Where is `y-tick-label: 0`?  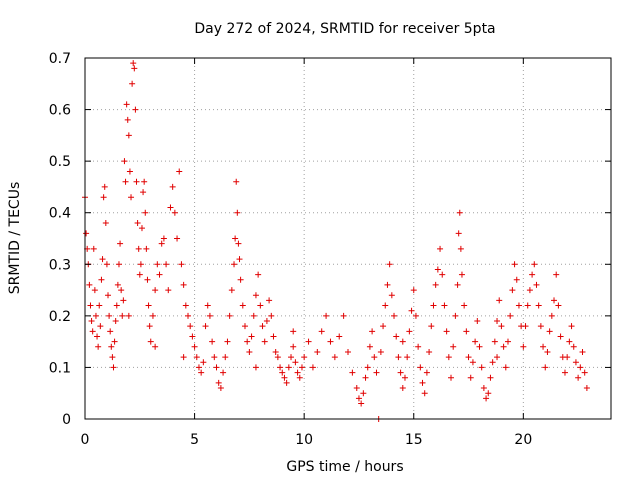
y-tick-label: 0 is located at coordinates (66, 420).